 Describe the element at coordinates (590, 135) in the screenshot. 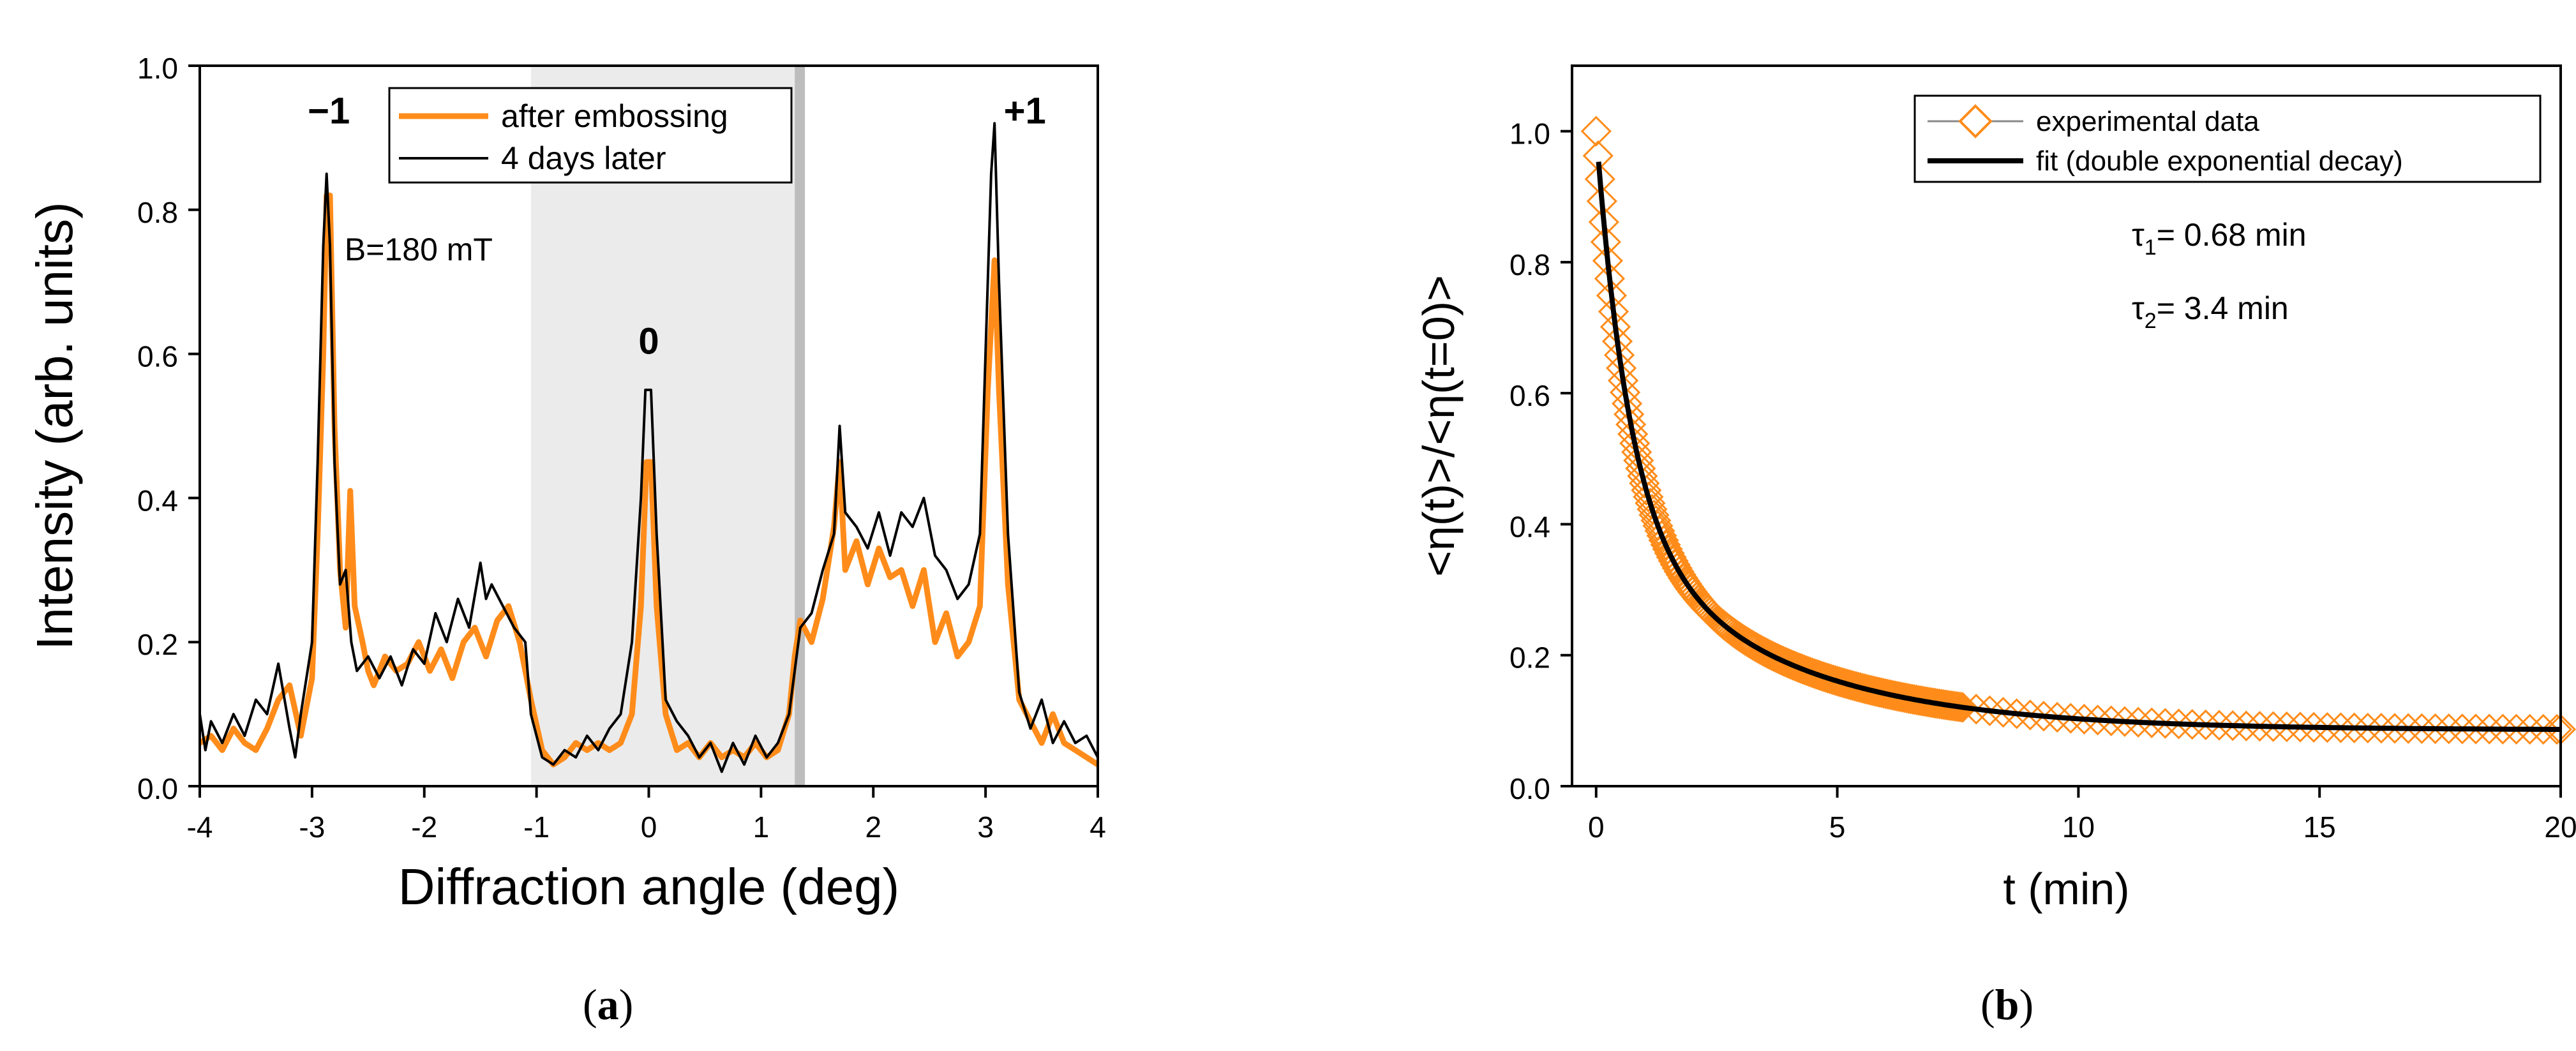

I see `legend: after embossing 4 days later` at that location.